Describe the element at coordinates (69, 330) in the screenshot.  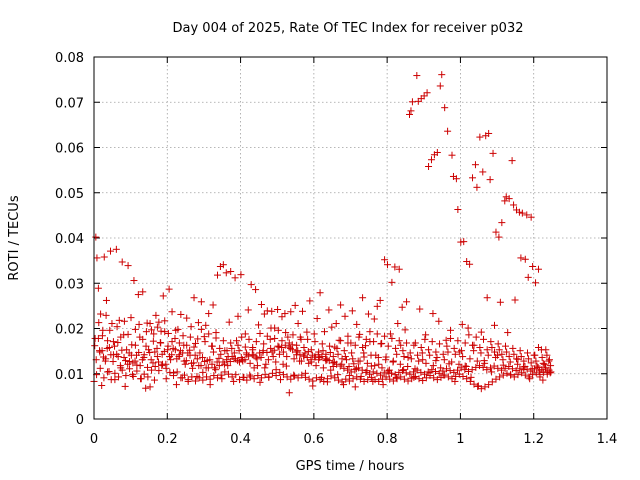
I see `y-tick-label: 0.02` at that location.